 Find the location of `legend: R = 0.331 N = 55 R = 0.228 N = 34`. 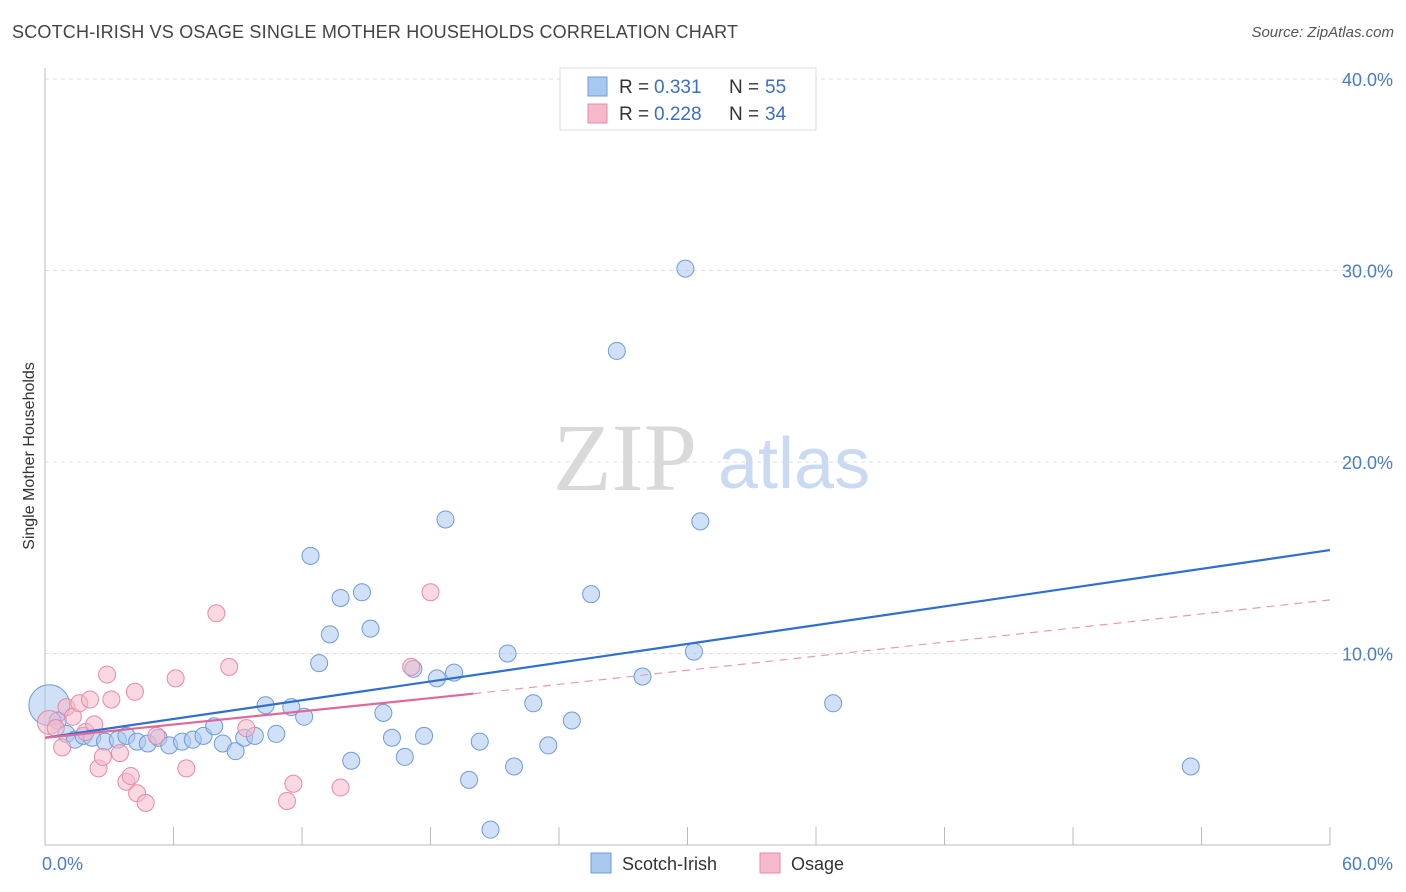

legend: R = 0.331 N = 55 R = 0.228 N = 34 is located at coordinates (688, 99).